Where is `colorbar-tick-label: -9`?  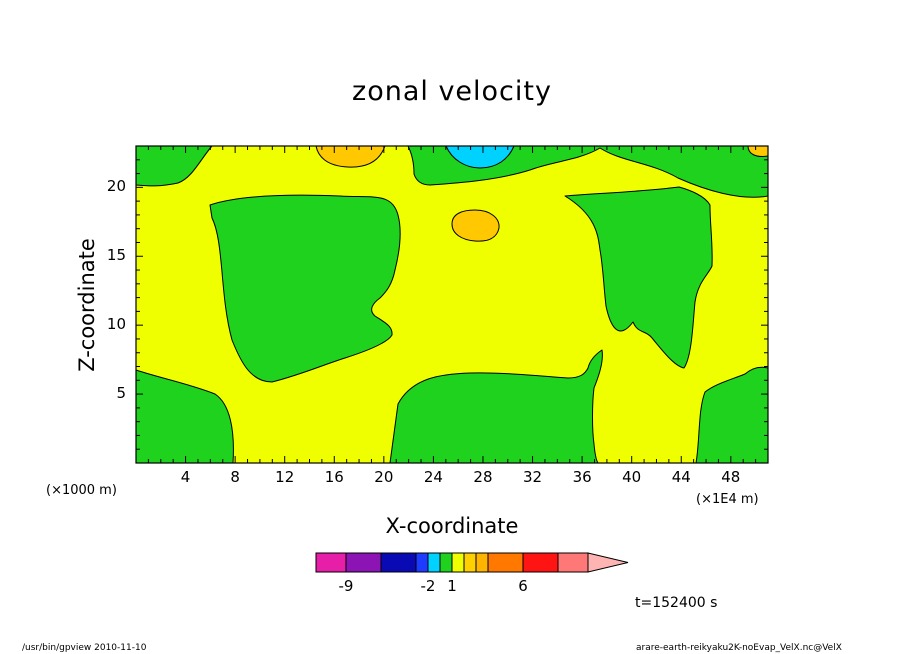
colorbar-tick-label: -9 is located at coordinates (346, 586).